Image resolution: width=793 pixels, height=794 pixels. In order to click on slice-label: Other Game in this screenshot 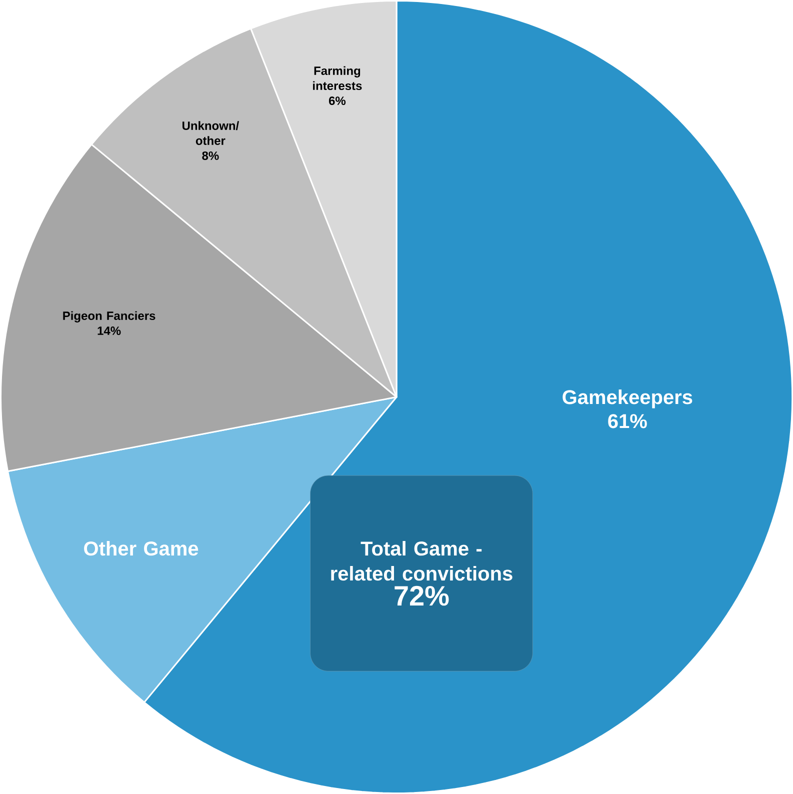, I will do `click(141, 548)`.